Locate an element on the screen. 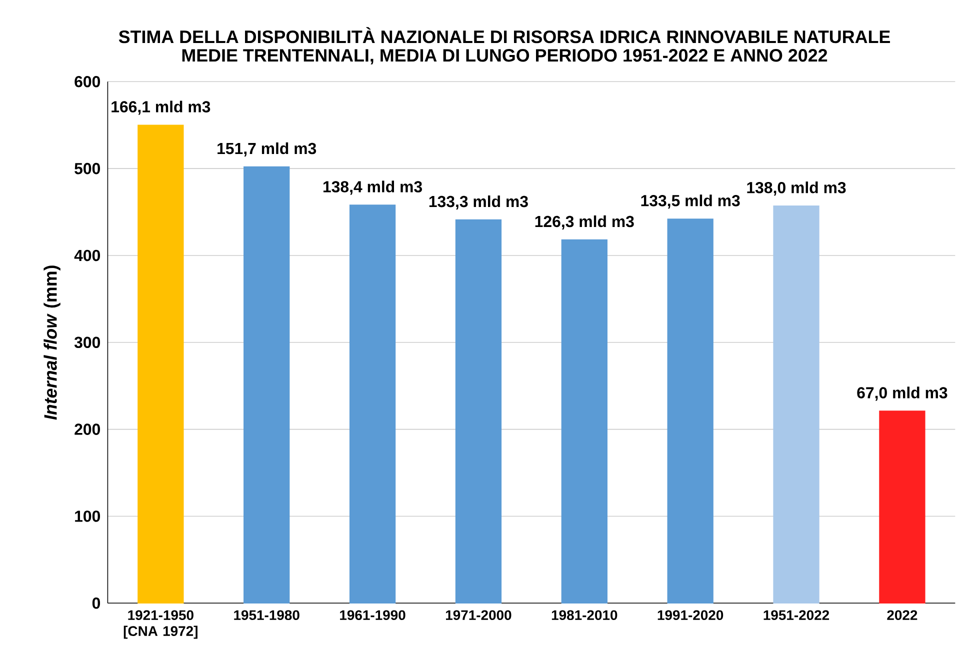 This screenshot has height=646, width=975. x-tick-label: 2022 is located at coordinates (902, 615).